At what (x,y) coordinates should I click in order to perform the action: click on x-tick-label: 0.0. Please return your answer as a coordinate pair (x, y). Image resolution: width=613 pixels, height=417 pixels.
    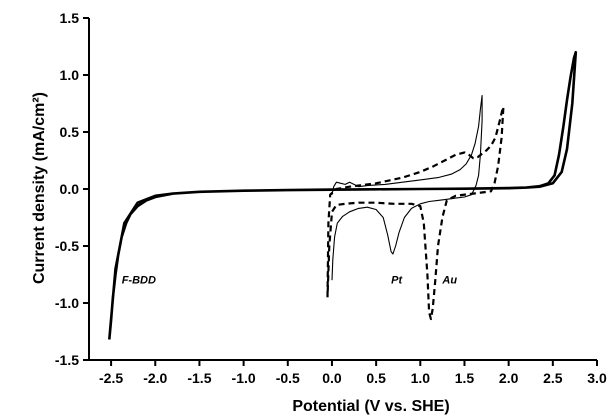
    Looking at the image, I should click on (332, 378).